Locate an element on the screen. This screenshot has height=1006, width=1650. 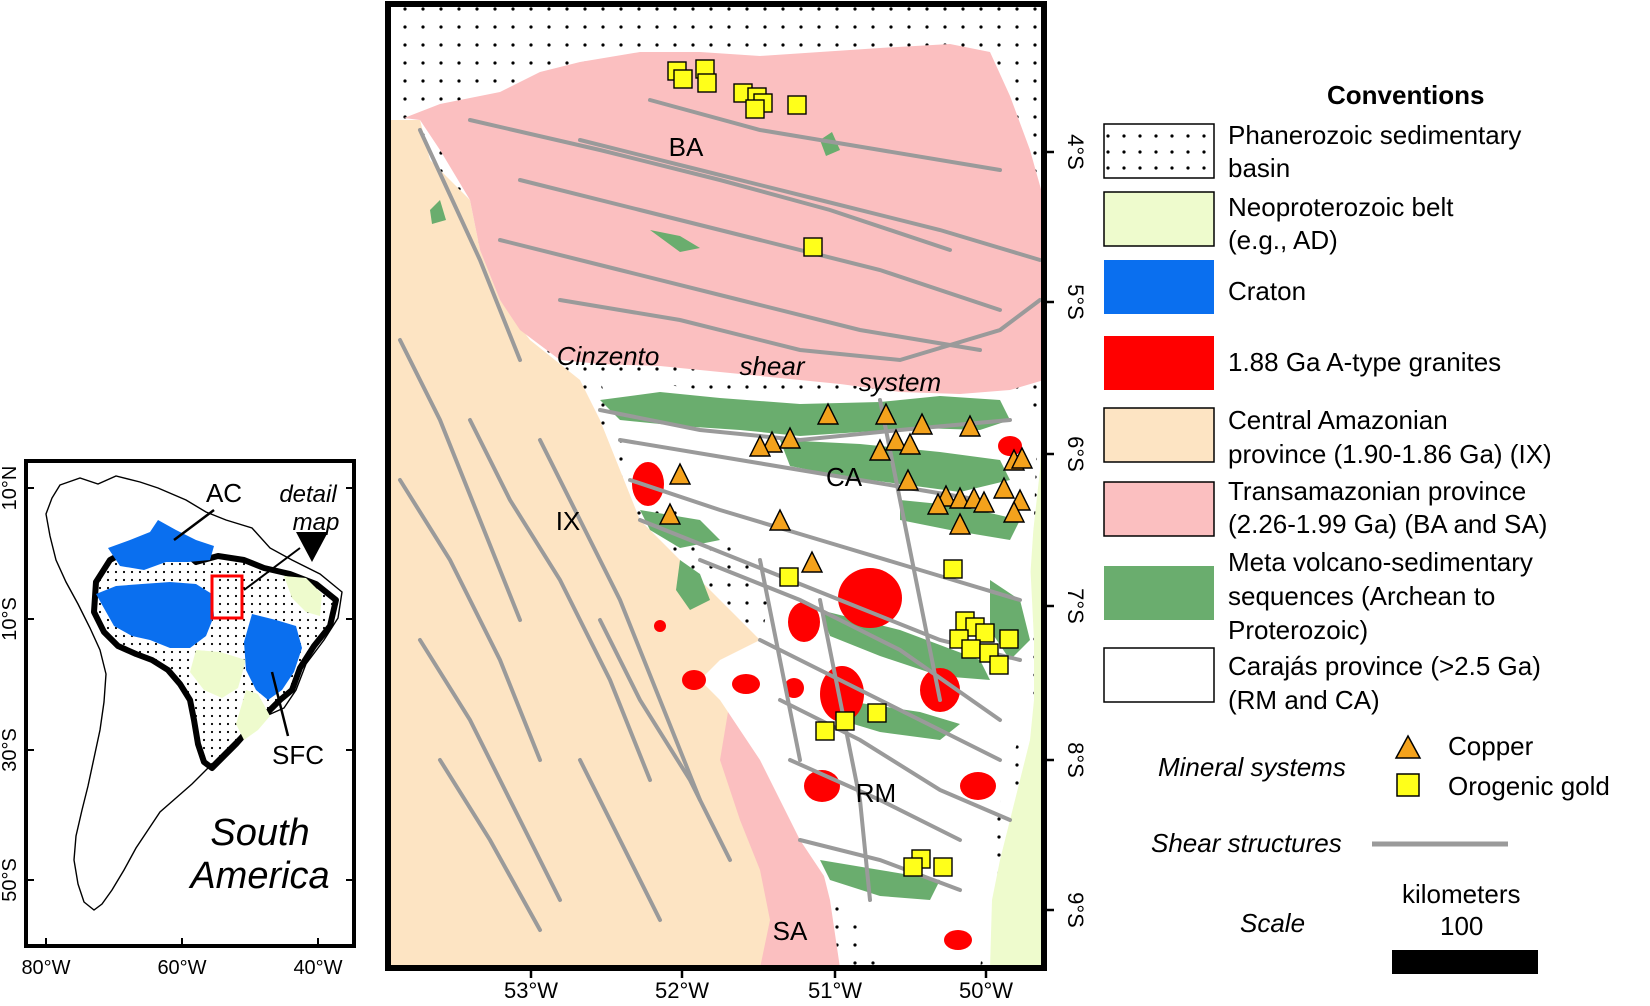
transamazonian-ba is located at coordinates (724, 219).